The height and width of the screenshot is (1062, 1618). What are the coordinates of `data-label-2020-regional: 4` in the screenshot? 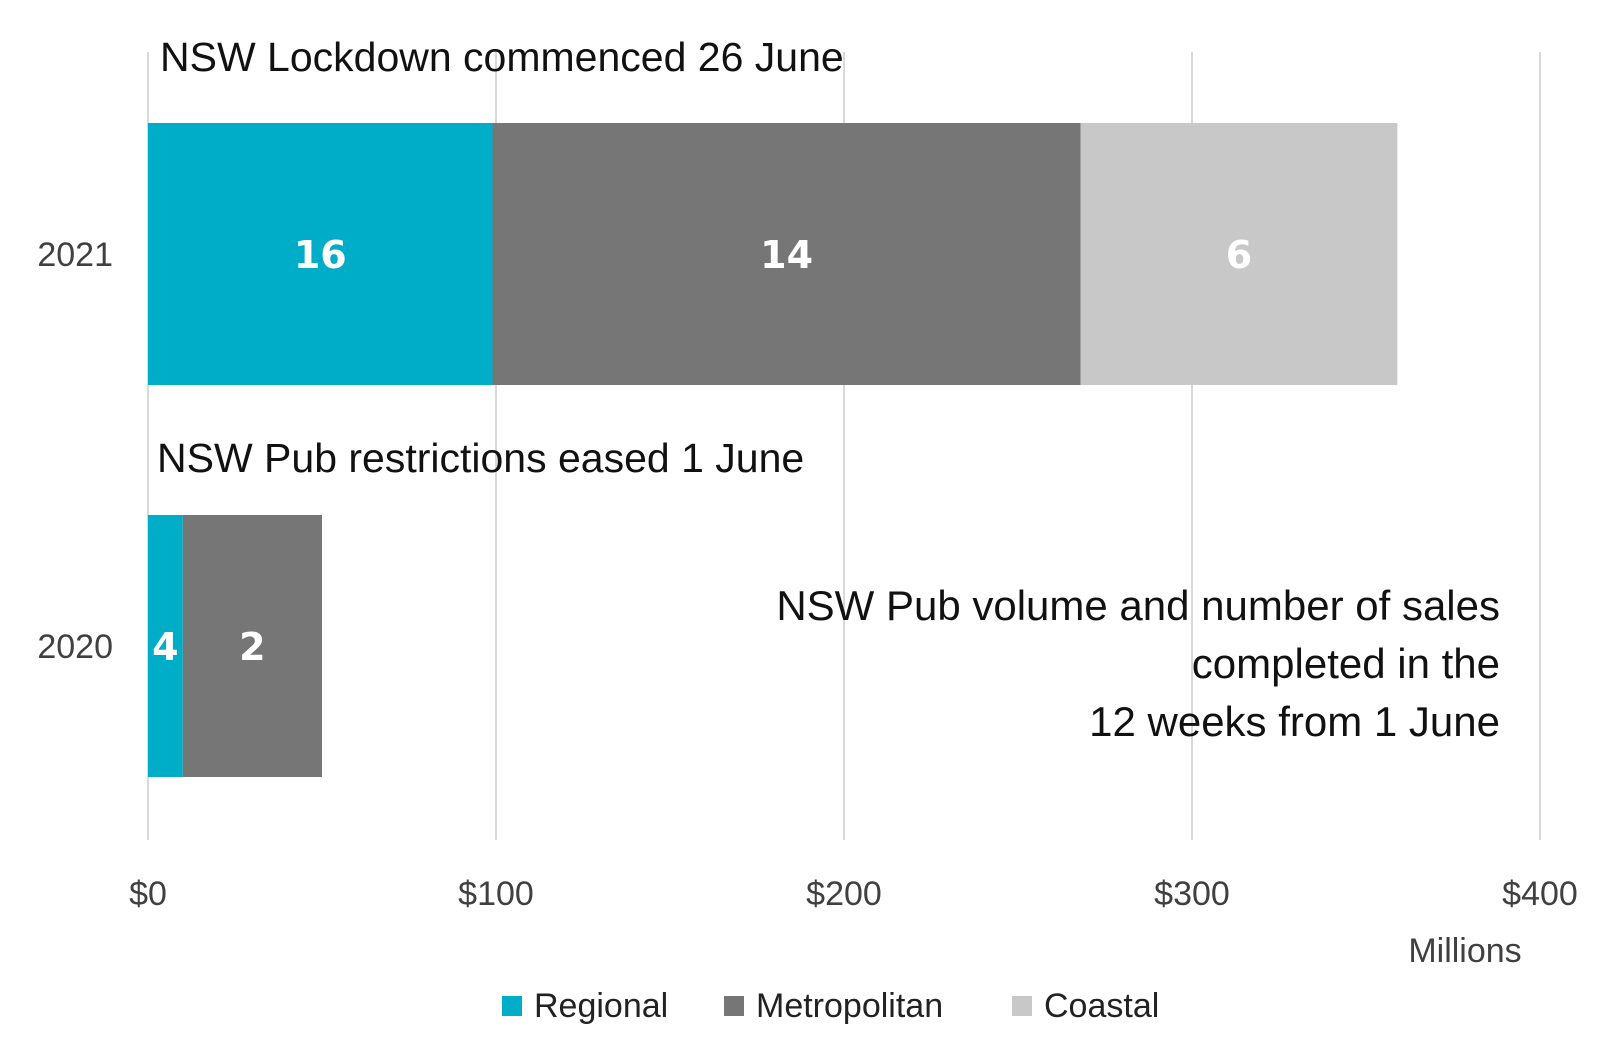 It's located at (165, 647).